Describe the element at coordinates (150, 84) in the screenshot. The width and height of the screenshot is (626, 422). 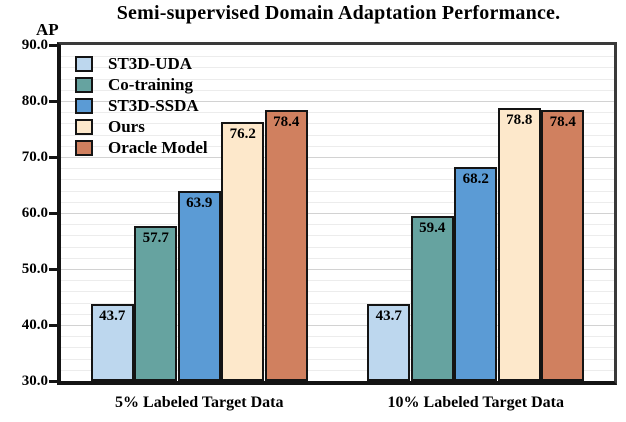
I see `legend-label: Co-training` at that location.